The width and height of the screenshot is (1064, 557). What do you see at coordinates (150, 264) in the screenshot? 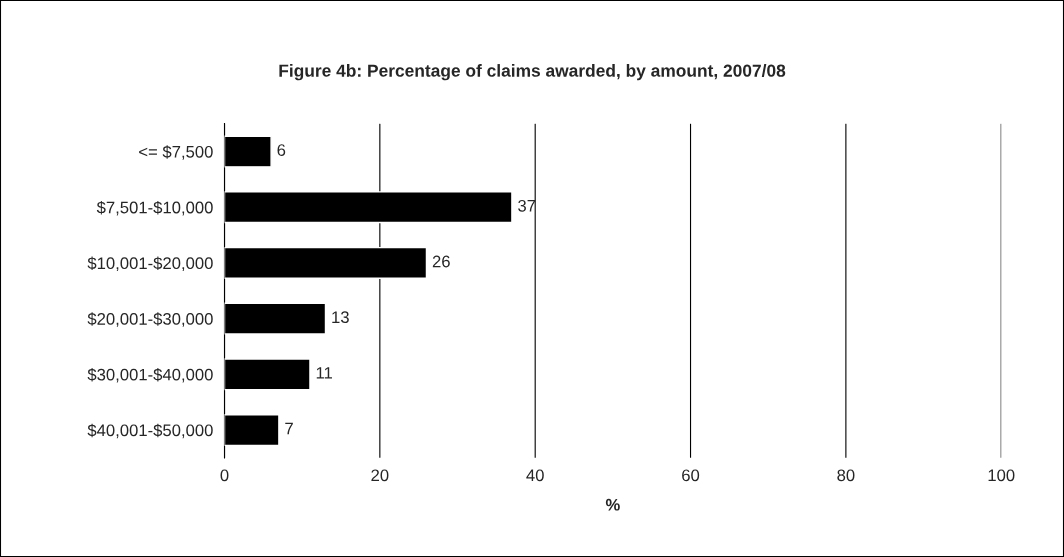
I see `y-tick-label: $10,001-$20,000` at bounding box center [150, 264].